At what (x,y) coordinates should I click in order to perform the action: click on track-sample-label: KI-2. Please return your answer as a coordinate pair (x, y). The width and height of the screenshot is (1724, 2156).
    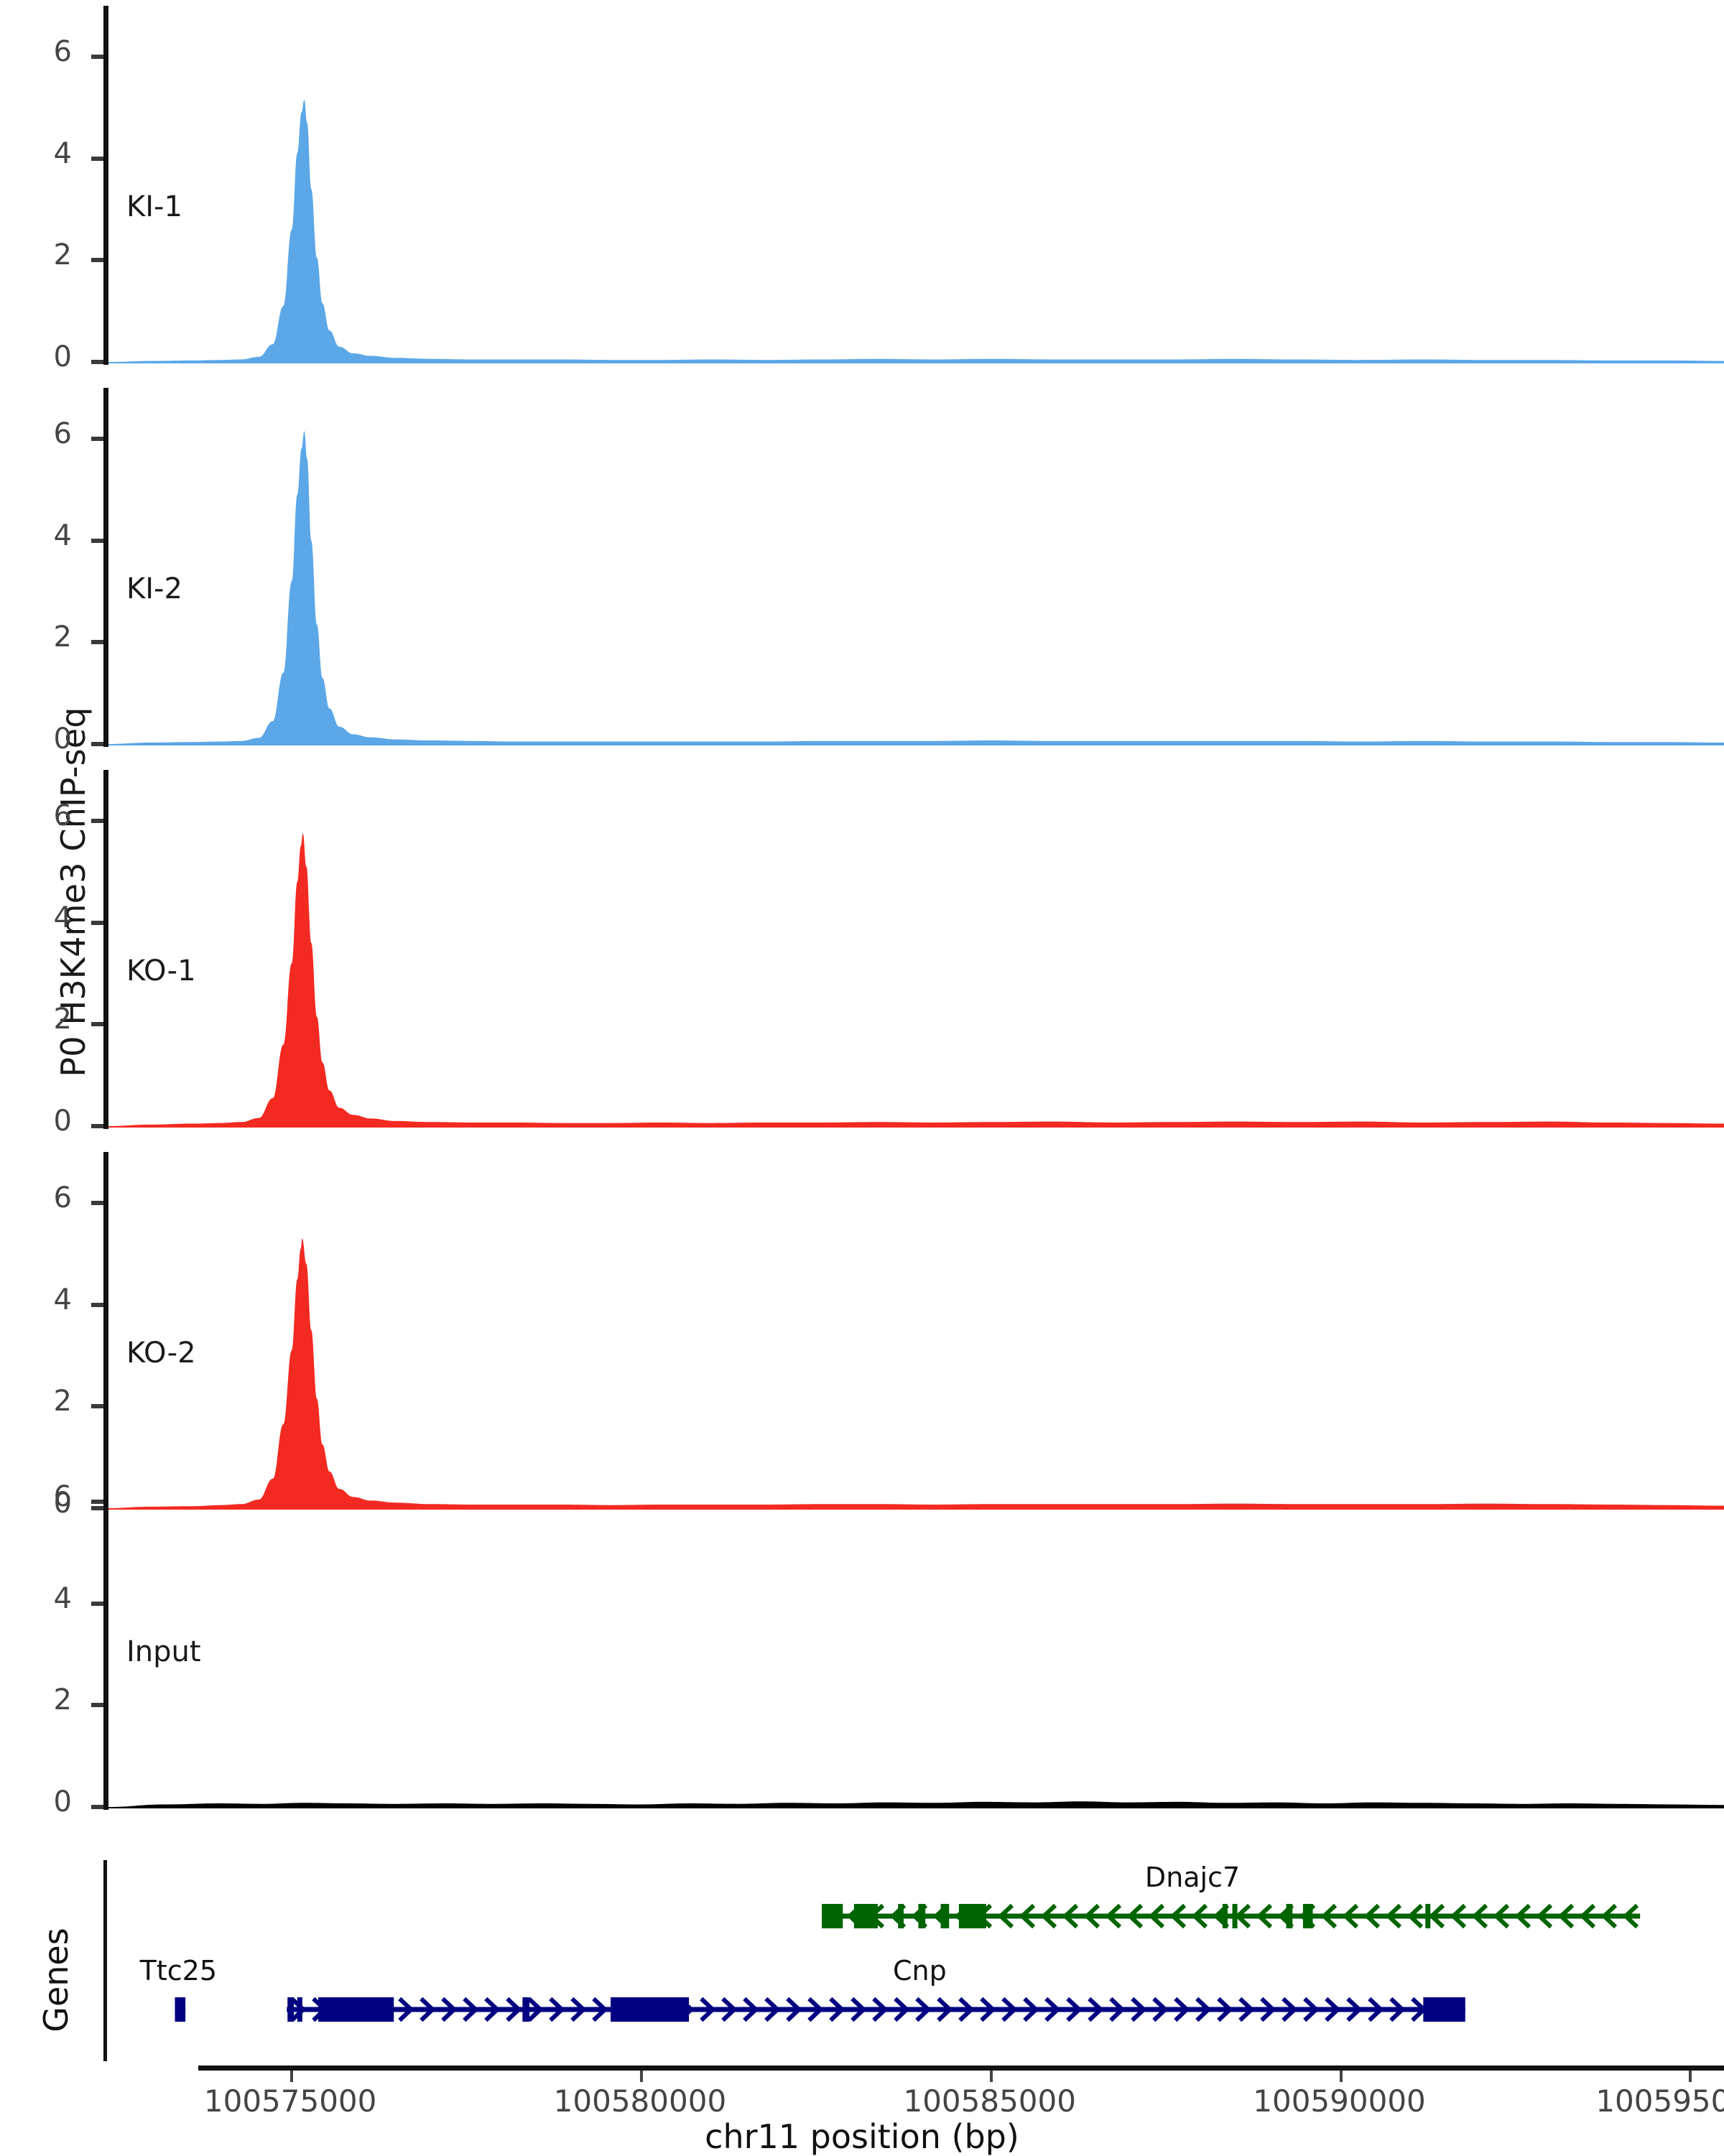
    Looking at the image, I should click on (154, 589).